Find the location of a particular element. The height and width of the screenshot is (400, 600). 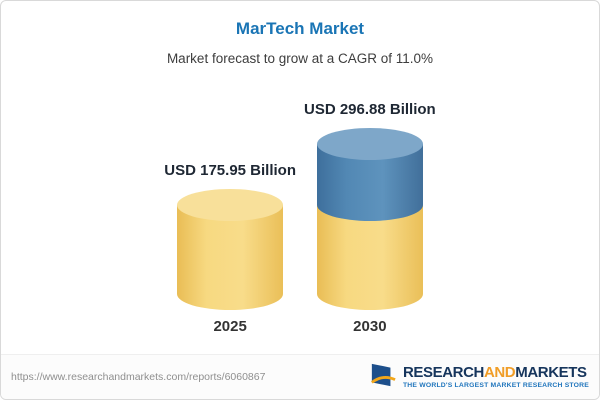

bar-group-2025: USD 175.95 Billion 2025 is located at coordinates (230, 248).